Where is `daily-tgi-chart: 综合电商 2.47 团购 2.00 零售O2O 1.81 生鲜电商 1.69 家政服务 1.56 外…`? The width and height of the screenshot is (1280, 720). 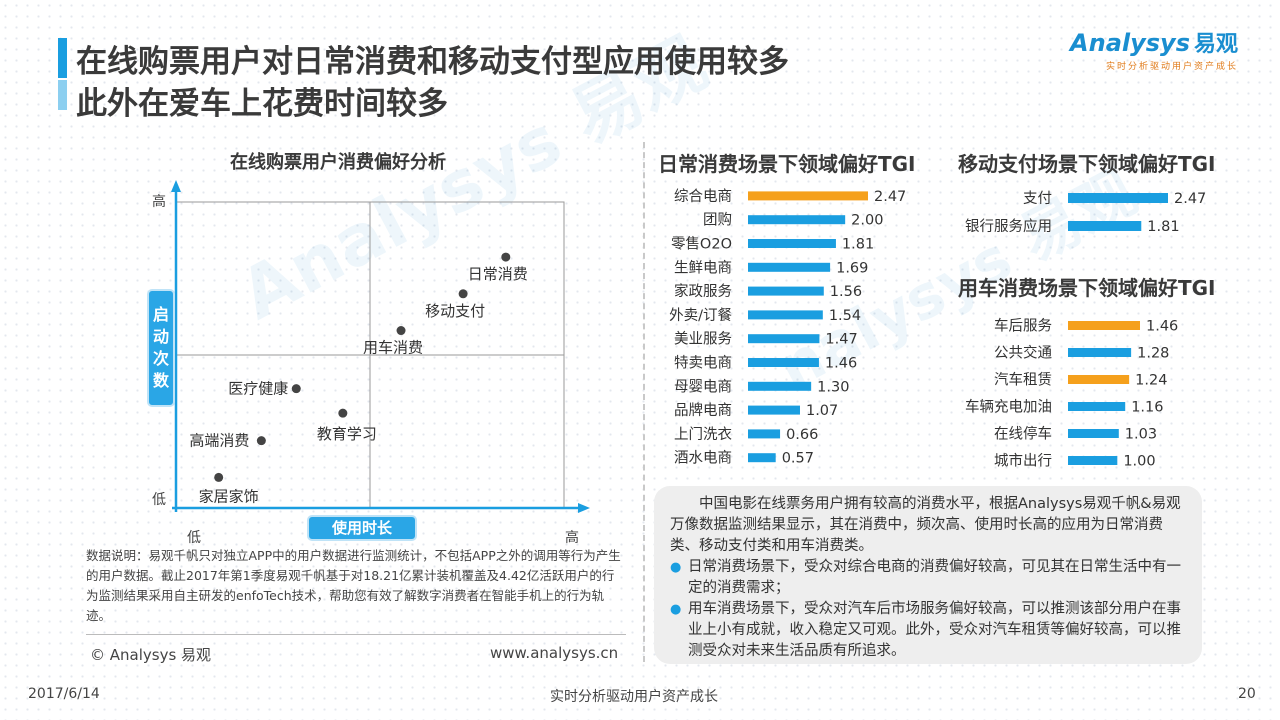
daily-tgi-chart: 综合电商 2.47 团购 2.00 零售O2O 1.81 生鲜电商 1.69 家政服务 1.56 外… is located at coordinates (787, 327).